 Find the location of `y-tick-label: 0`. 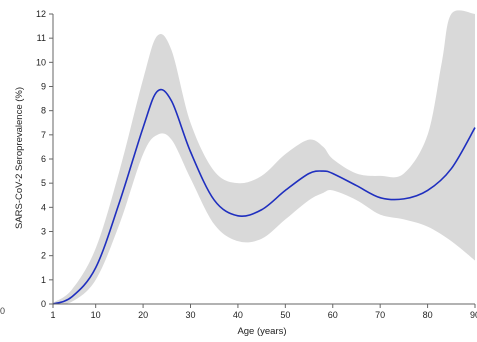

y-tick-label: 0 is located at coordinates (43, 304).